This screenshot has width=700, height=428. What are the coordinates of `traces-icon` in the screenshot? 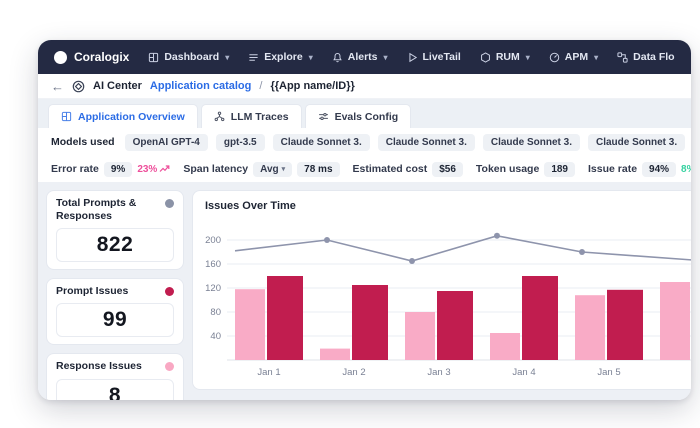 It's located at (219, 116).